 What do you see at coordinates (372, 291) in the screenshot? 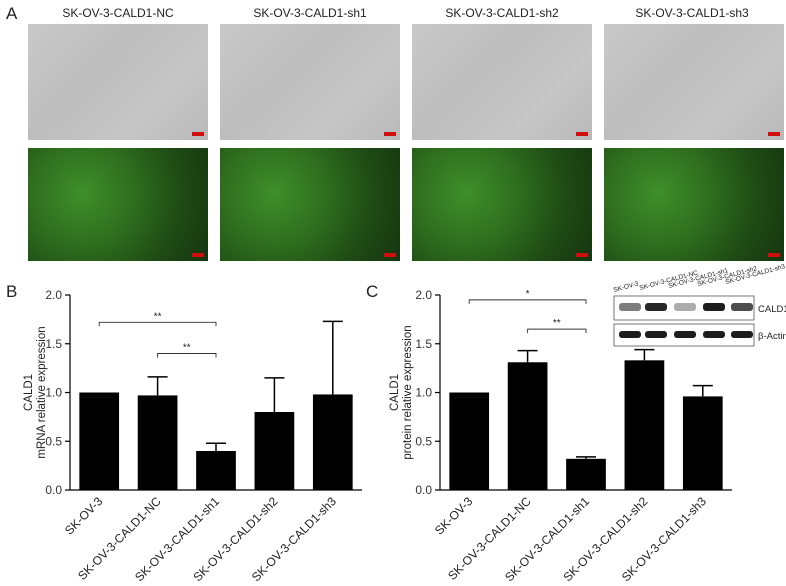
I see `panel-c-letter: C` at bounding box center [372, 291].